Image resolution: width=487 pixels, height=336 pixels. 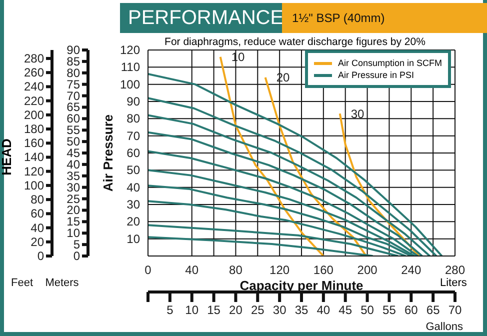 What do you see at coordinates (34, 143) in the screenshot?
I see `y3-tick-label: 160` at bounding box center [34, 143].